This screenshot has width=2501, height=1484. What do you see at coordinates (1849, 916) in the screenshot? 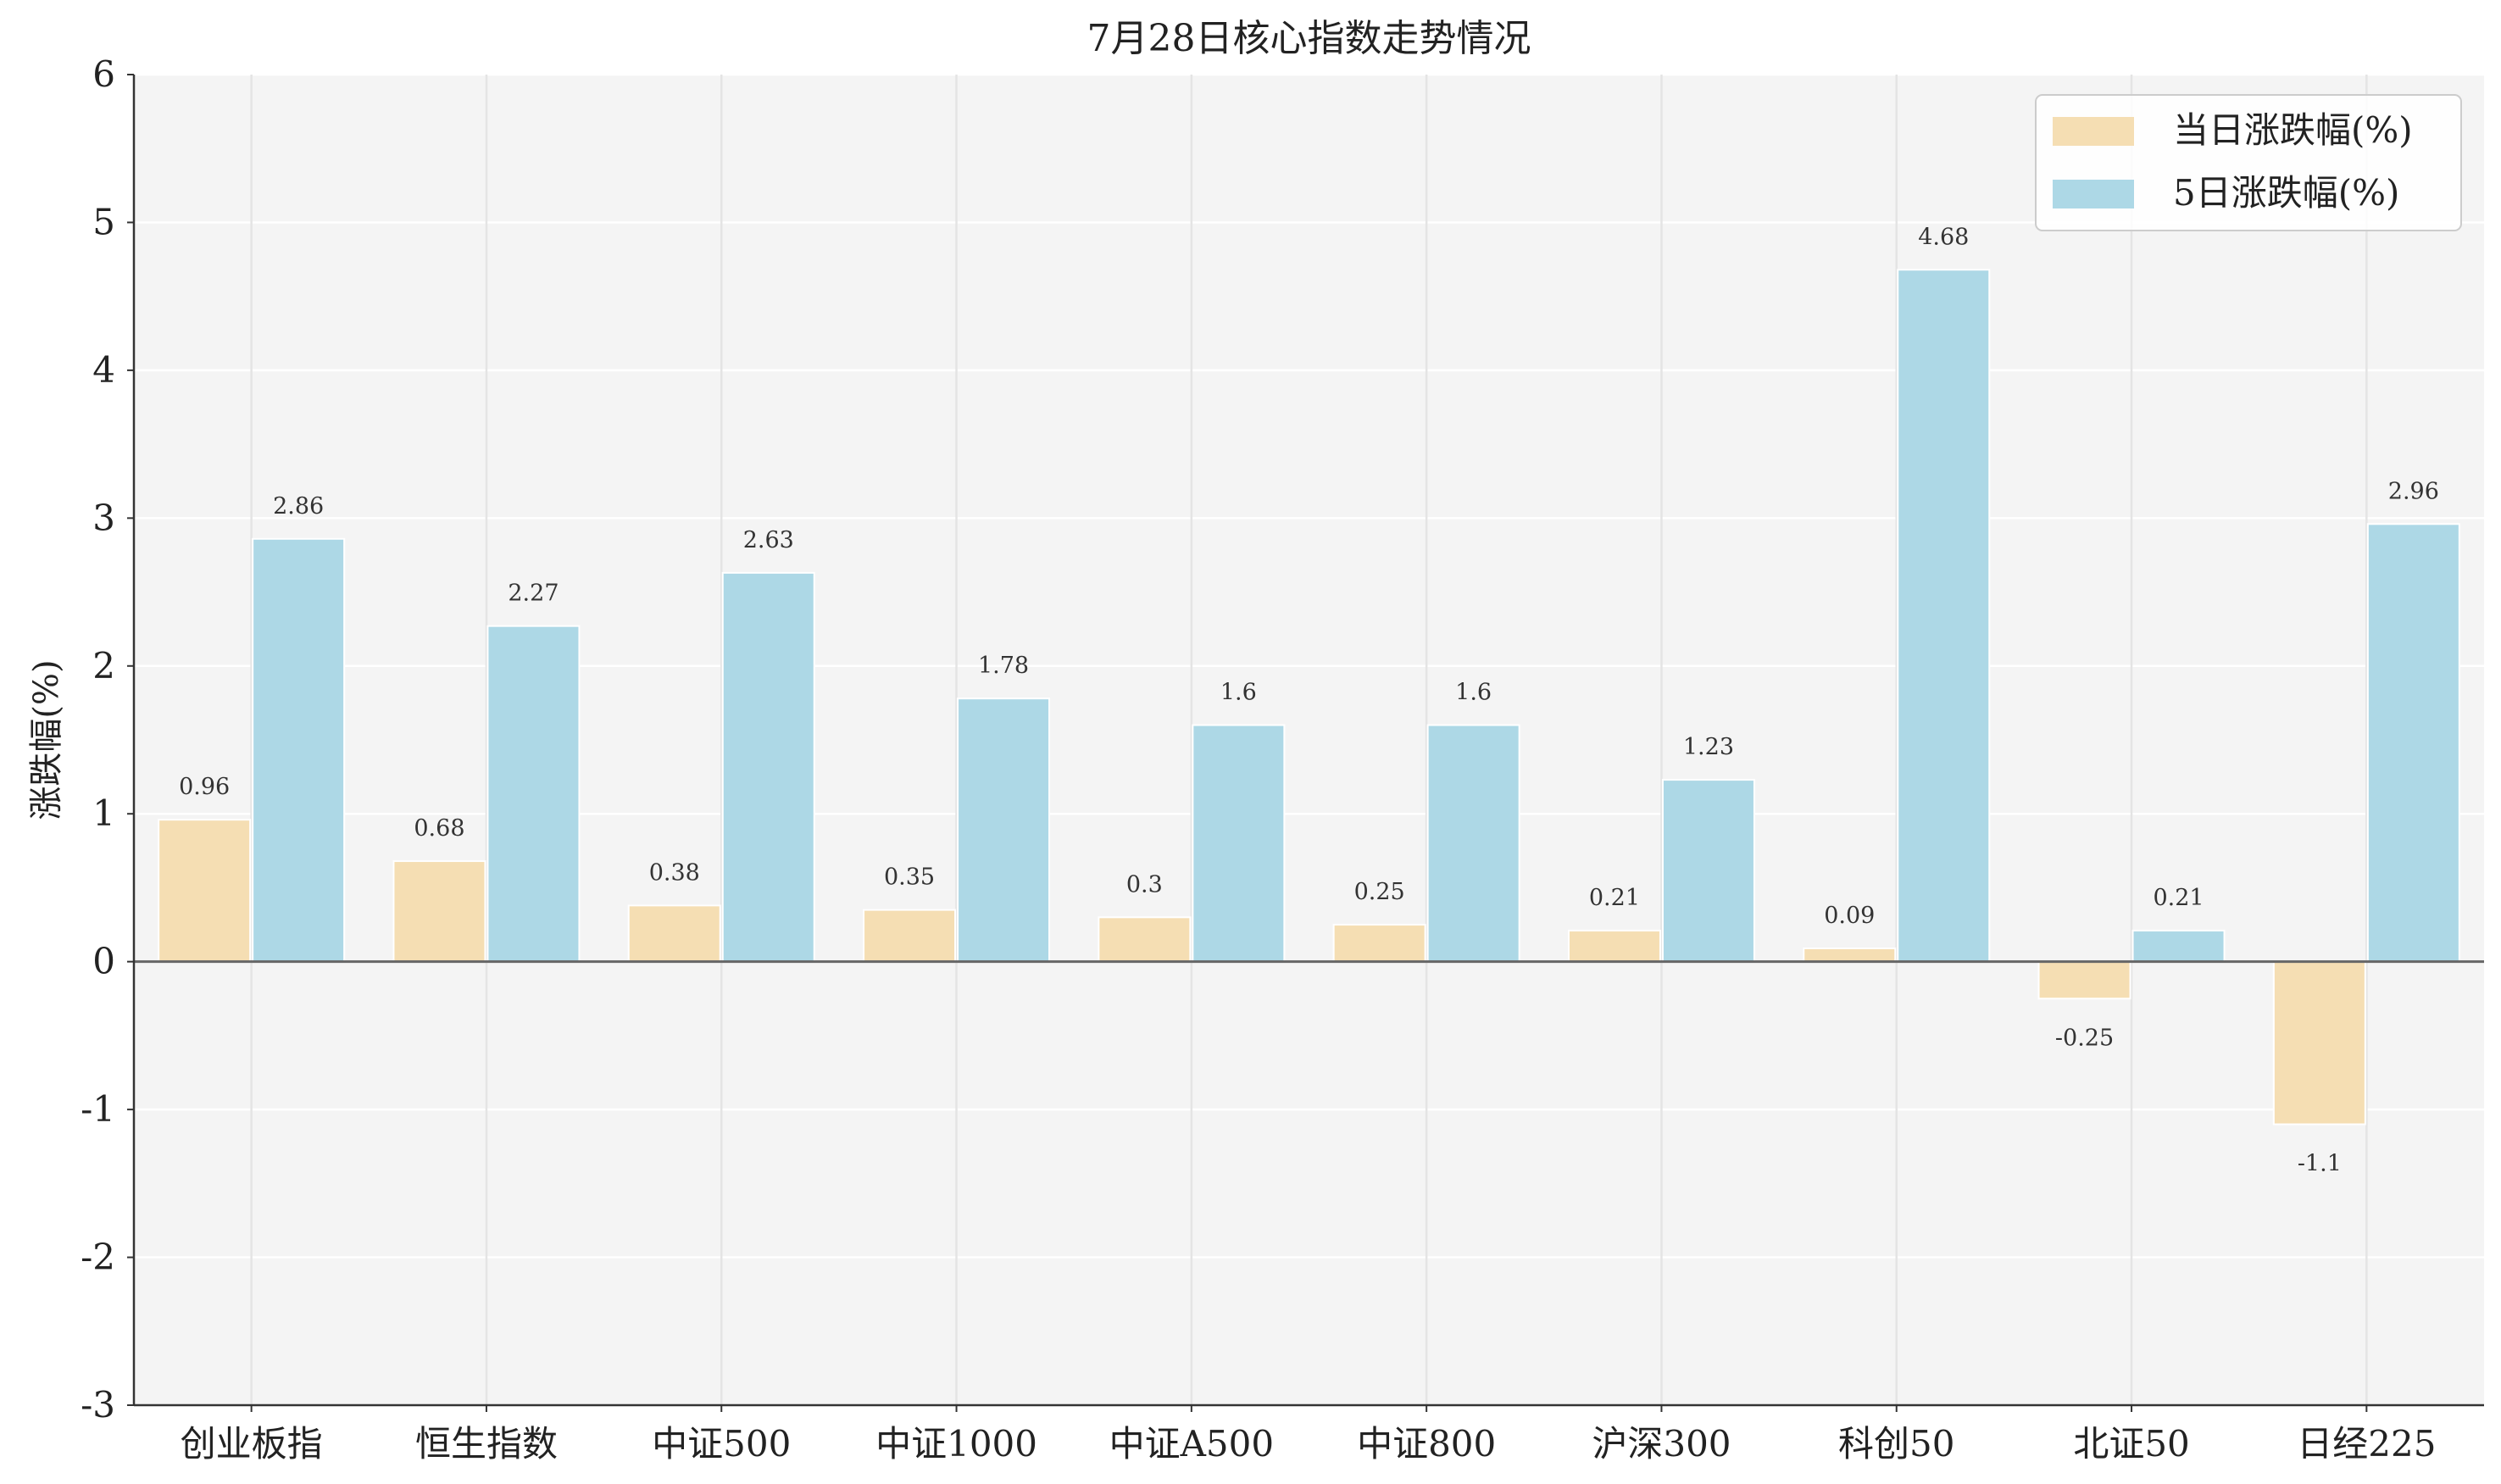
I see `data-label: 0.09` at bounding box center [1849, 916].